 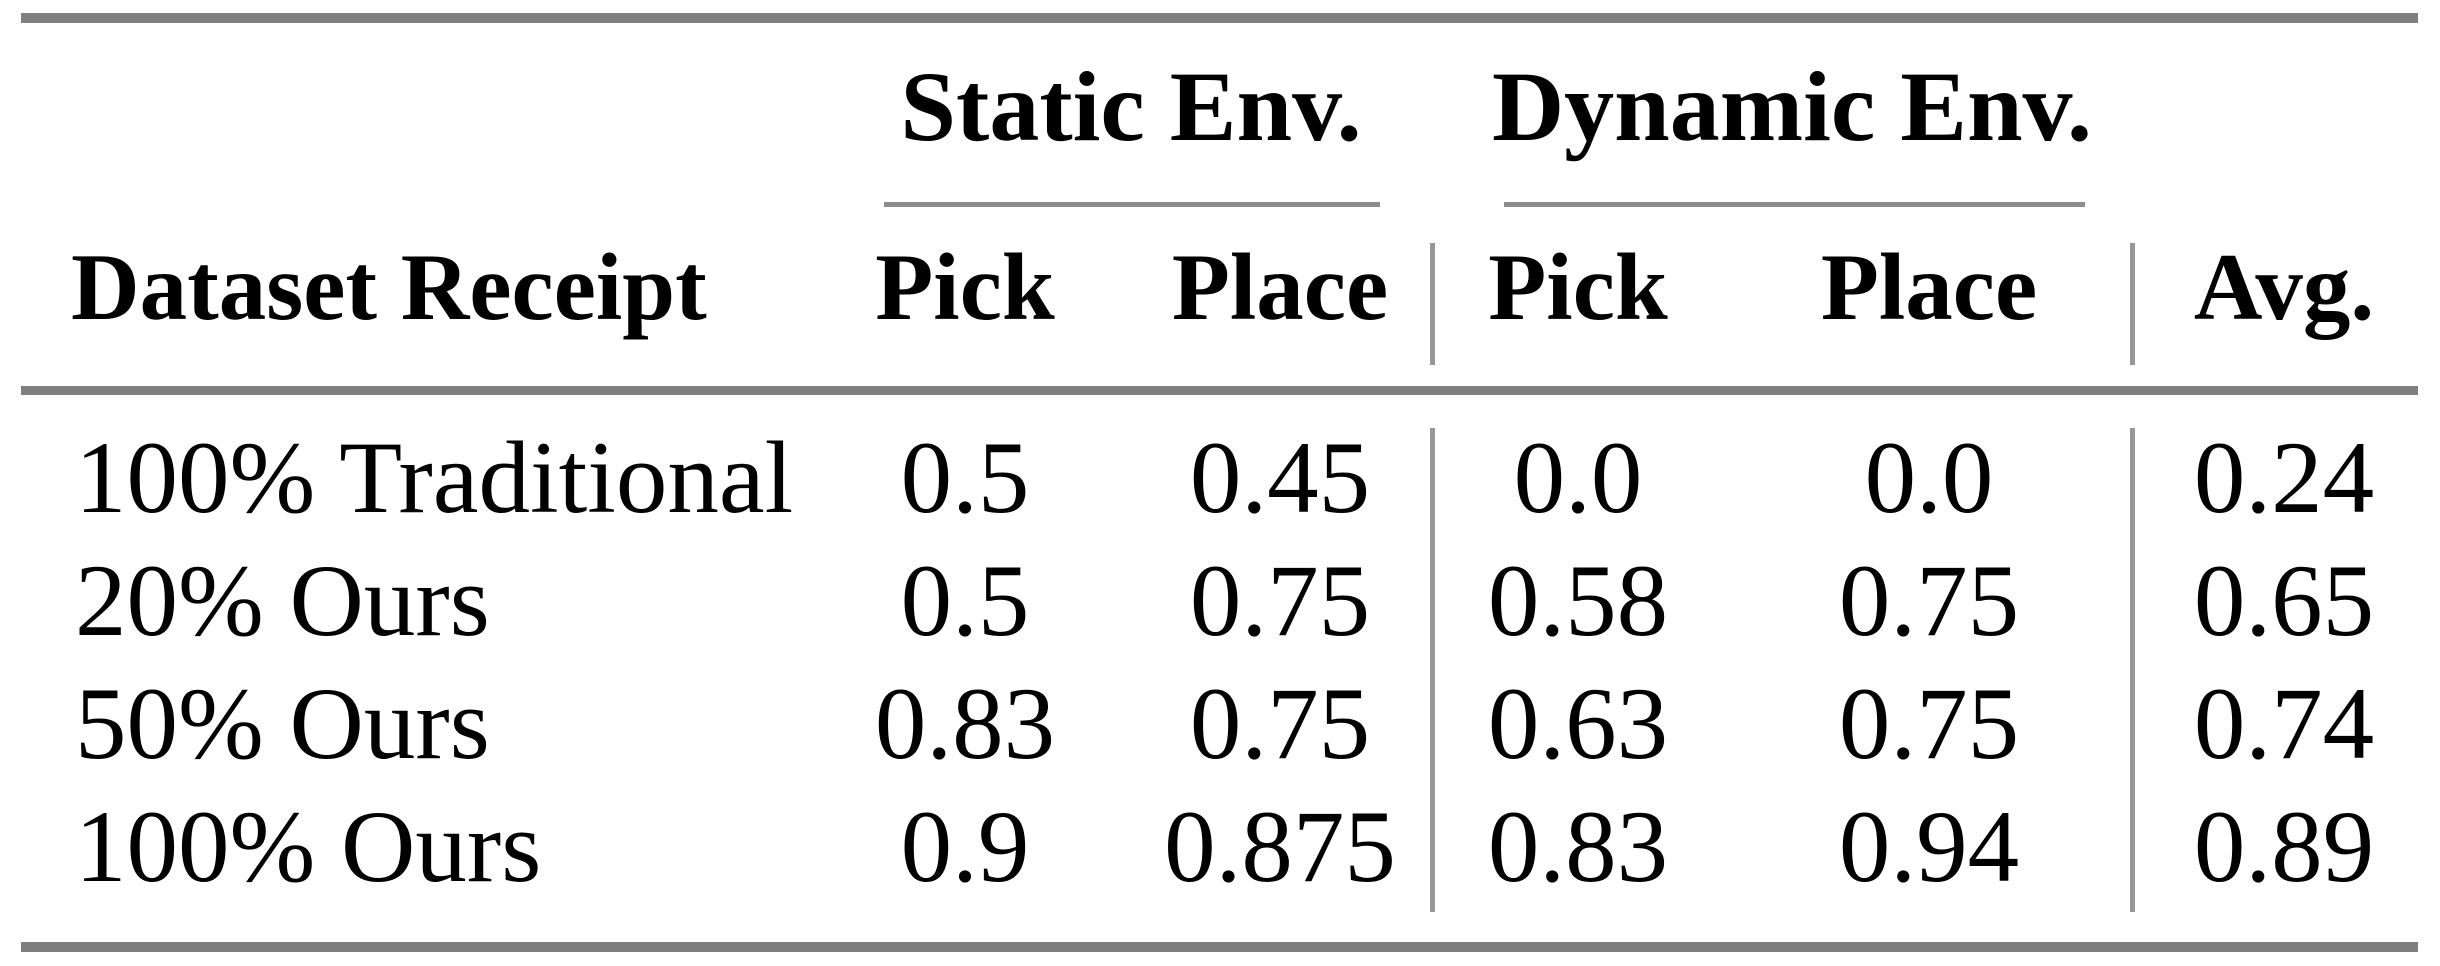 I want to click on cell-dynamic-pick: 0.63, so click(x=1578, y=724).